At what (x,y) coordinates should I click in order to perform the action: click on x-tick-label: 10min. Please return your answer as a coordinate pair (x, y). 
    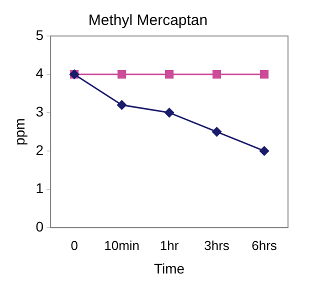
    Looking at the image, I should click on (122, 245).